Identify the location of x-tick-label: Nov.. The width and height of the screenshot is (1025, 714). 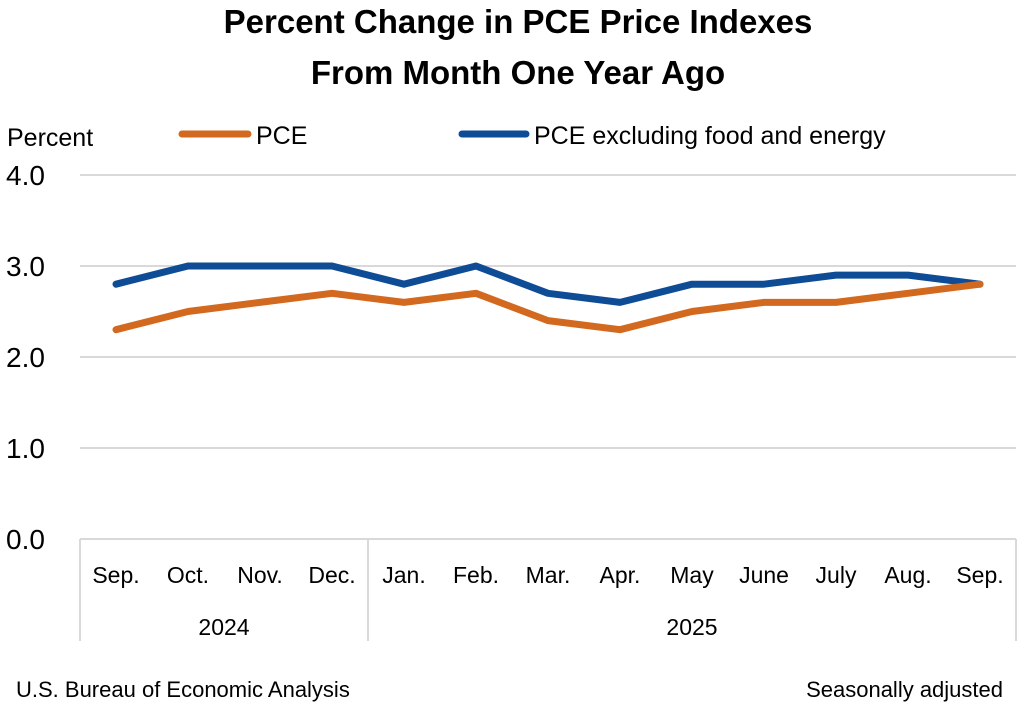
(260, 575).